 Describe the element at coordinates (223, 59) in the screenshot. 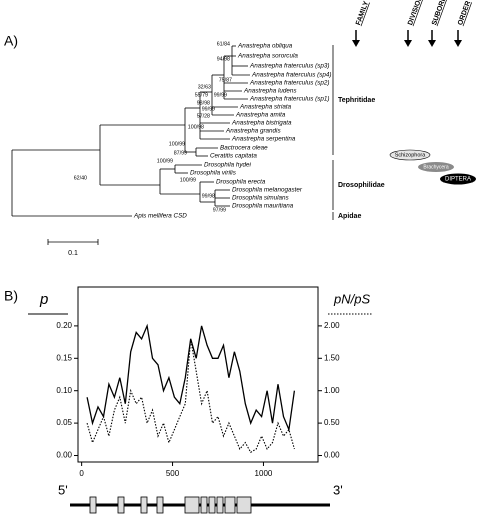

I see `bootstrap-label: 94/98` at that location.